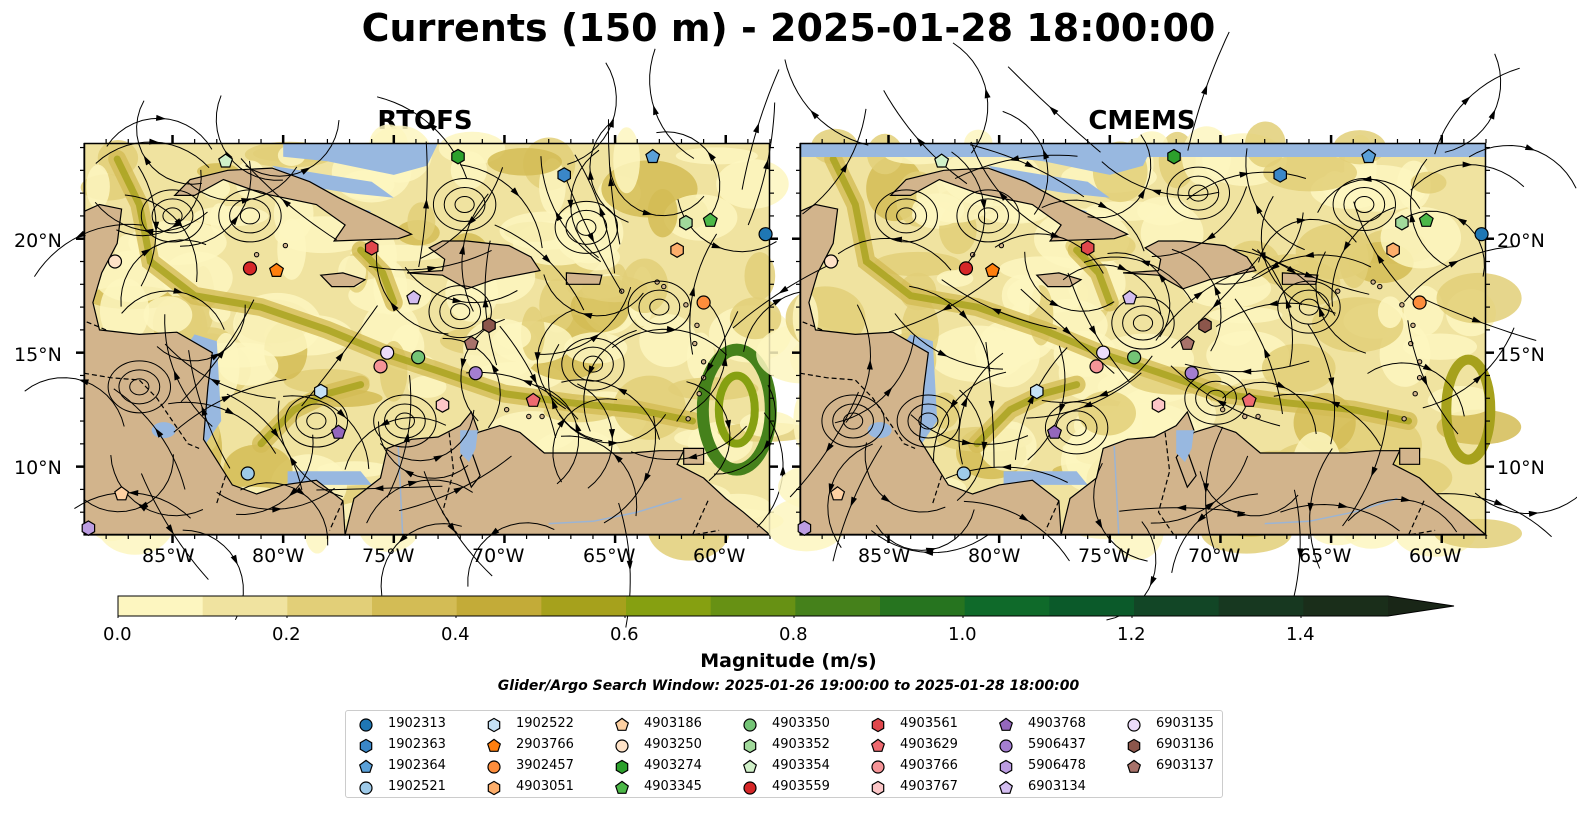 The height and width of the screenshot is (827, 1577). I want to click on legend-label: 4903051, so click(545, 786).